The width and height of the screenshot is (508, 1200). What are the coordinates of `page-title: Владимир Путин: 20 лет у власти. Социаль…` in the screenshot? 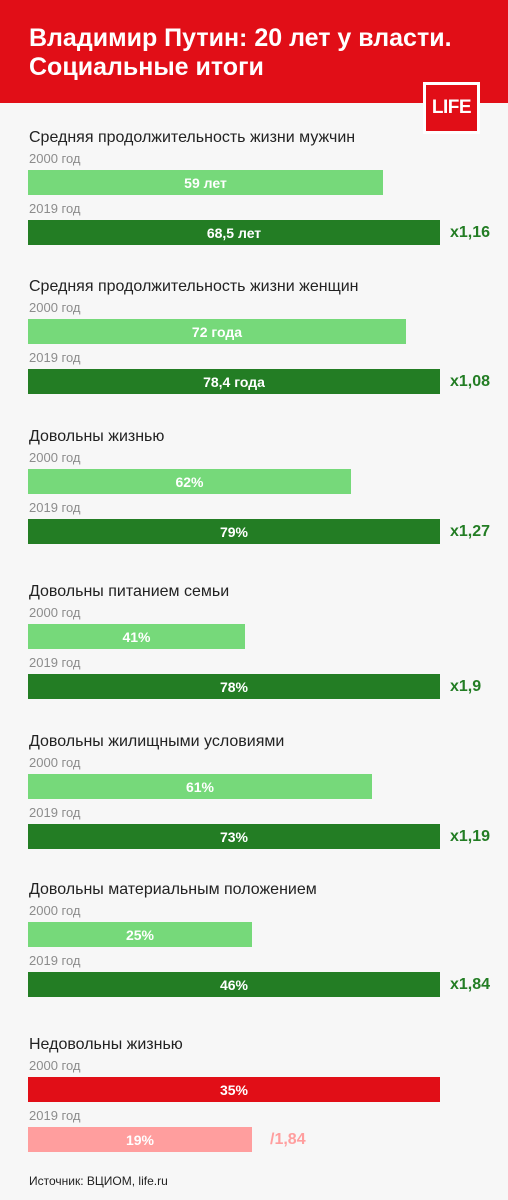 It's located at (240, 52).